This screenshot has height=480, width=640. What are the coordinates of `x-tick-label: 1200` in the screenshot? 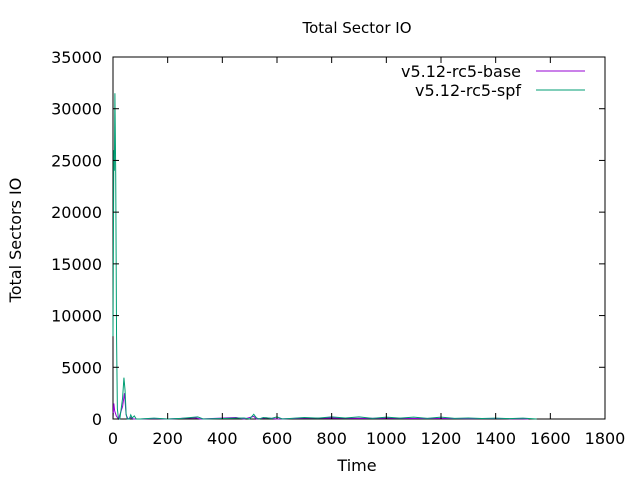 It's located at (441, 438).